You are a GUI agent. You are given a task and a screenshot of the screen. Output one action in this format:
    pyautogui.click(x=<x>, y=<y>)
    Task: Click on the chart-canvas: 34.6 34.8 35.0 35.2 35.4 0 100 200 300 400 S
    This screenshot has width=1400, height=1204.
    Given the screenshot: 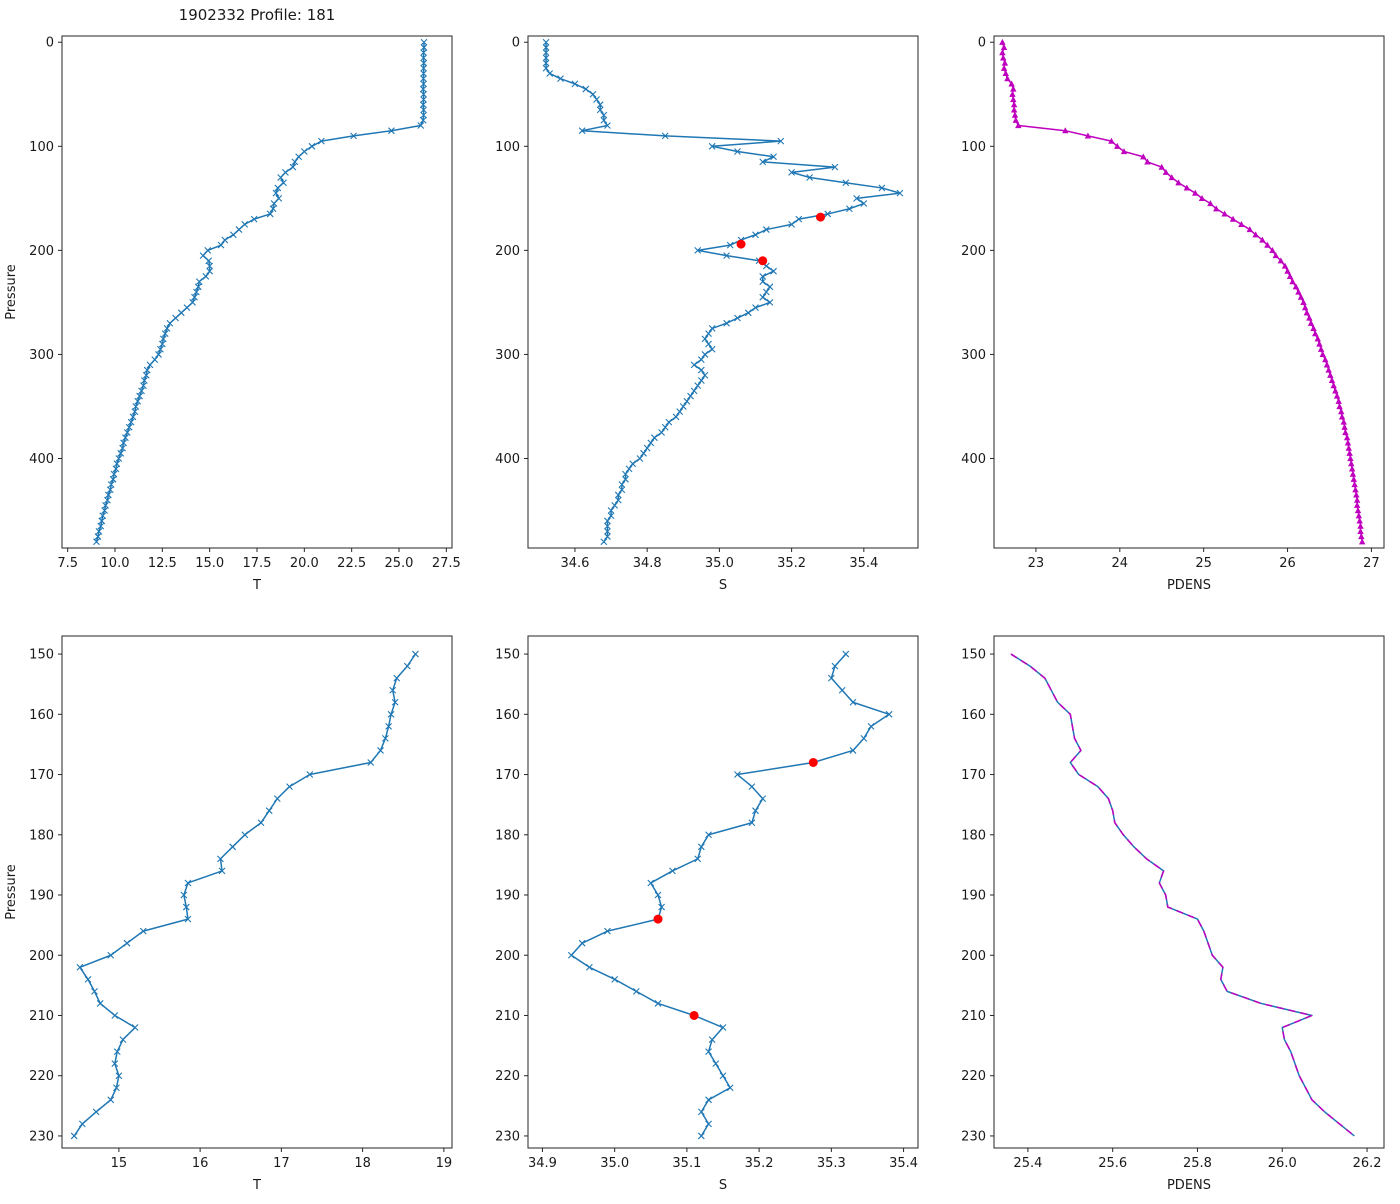 What is the action you would take?
    pyautogui.click(x=707, y=314)
    